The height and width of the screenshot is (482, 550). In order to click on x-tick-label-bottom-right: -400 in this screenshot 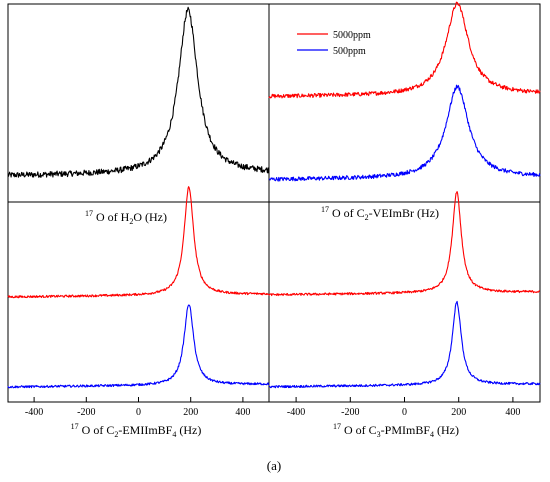, I will do `click(296, 412)`.